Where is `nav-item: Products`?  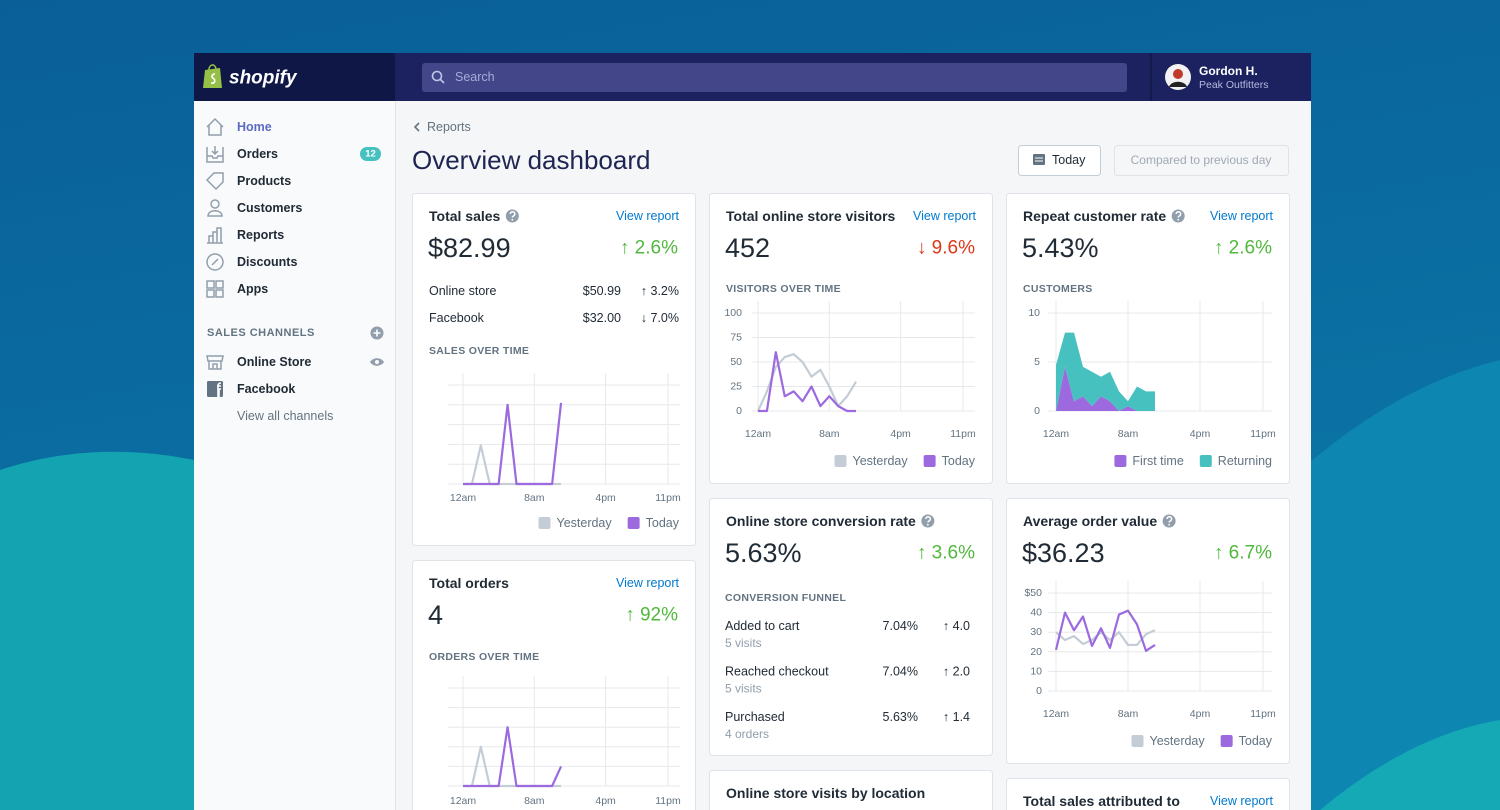
nav-item: Products is located at coordinates (264, 181).